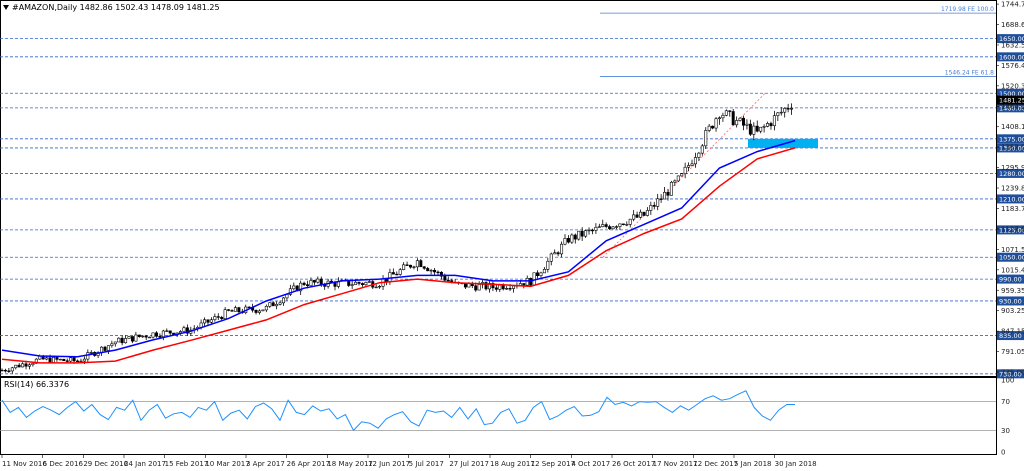 This screenshot has width=1024, height=471. I want to click on x-tick-label: 5 Jul 2017, so click(426, 464).